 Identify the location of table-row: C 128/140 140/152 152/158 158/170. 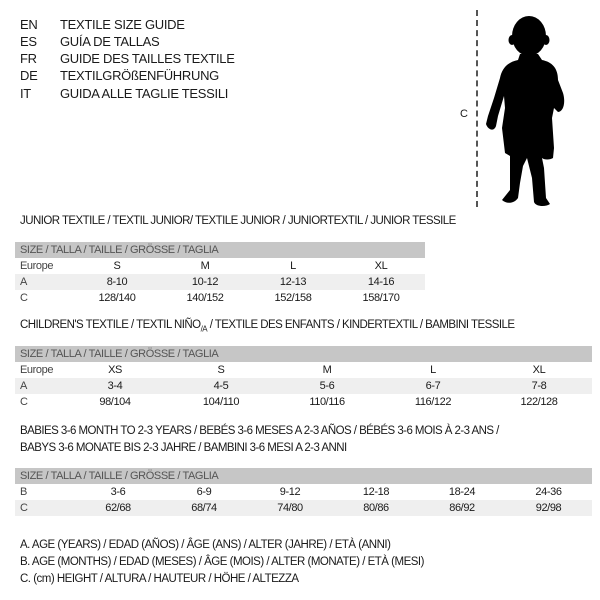
(220, 298).